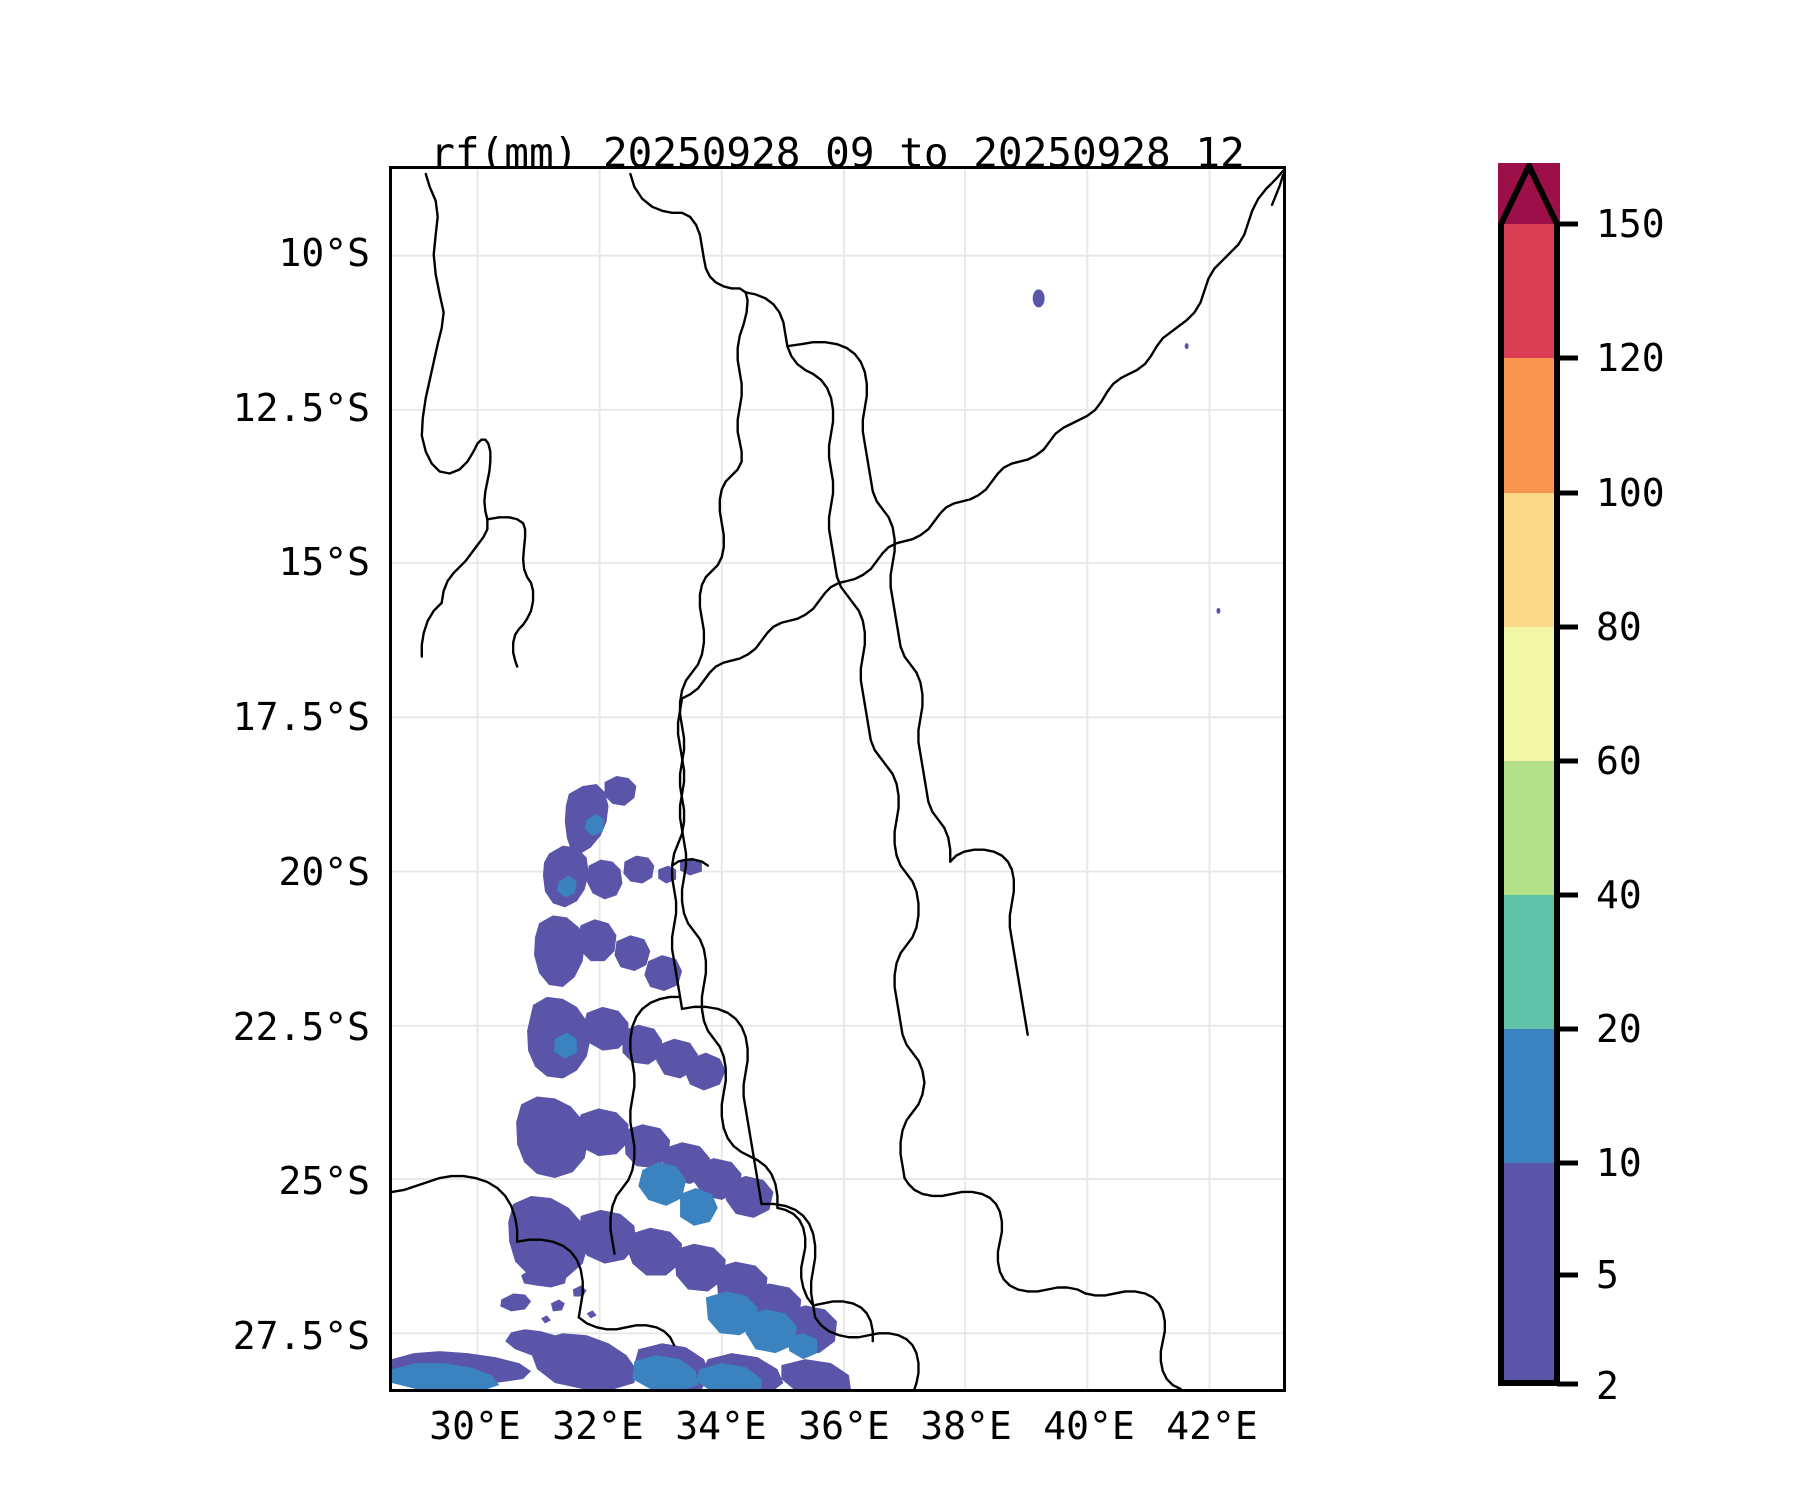 The height and width of the screenshot is (1500, 1800). Describe the element at coordinates (301, 408) in the screenshot. I see `ytick-label: 12.5°S` at that location.